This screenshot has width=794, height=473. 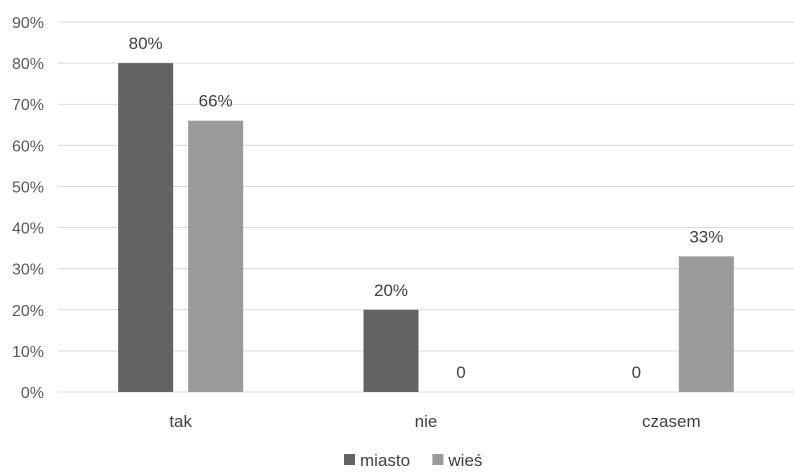 What do you see at coordinates (28, 229) in the screenshot?
I see `y-tick-label: 40%` at bounding box center [28, 229].